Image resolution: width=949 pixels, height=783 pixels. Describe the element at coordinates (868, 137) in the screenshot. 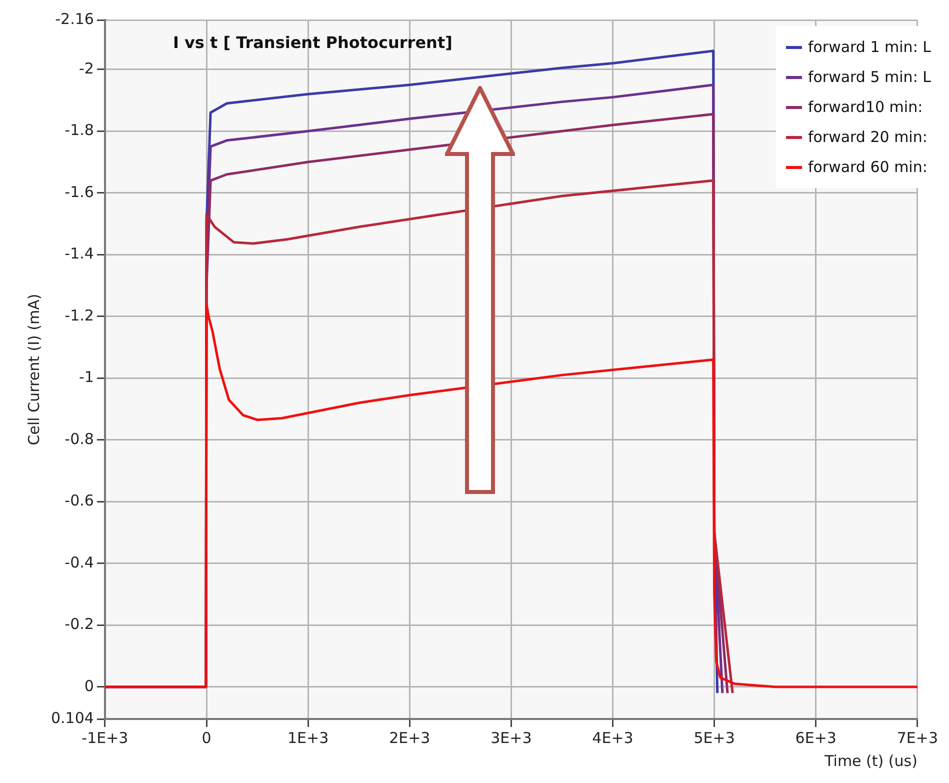

I see `legend-label: forward 20 min:` at that location.